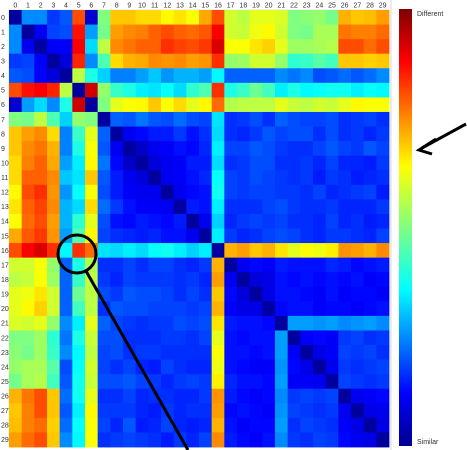 Image resolution: width=467 pixels, height=450 pixels. What do you see at coordinates (3, 134) in the screenshot?
I see `y-tick-label: 8` at bounding box center [3, 134].